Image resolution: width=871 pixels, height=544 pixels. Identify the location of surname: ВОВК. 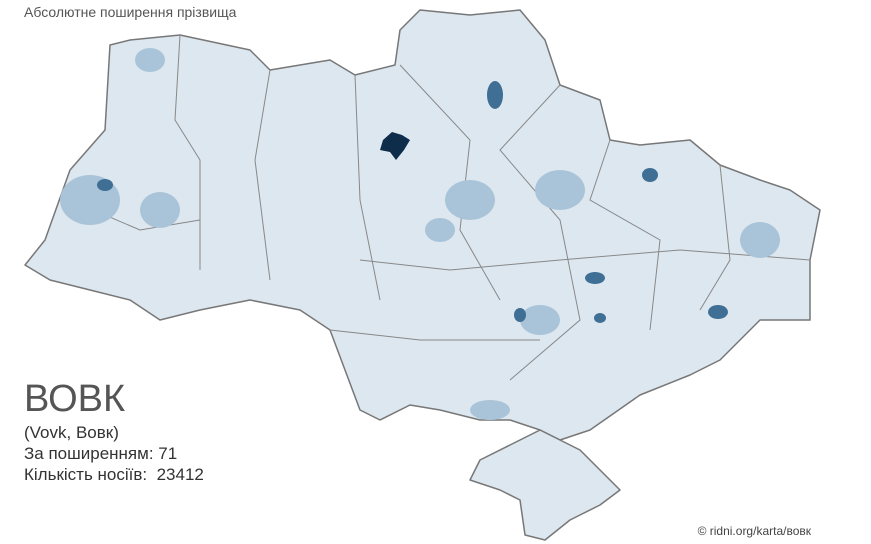
(75, 399).